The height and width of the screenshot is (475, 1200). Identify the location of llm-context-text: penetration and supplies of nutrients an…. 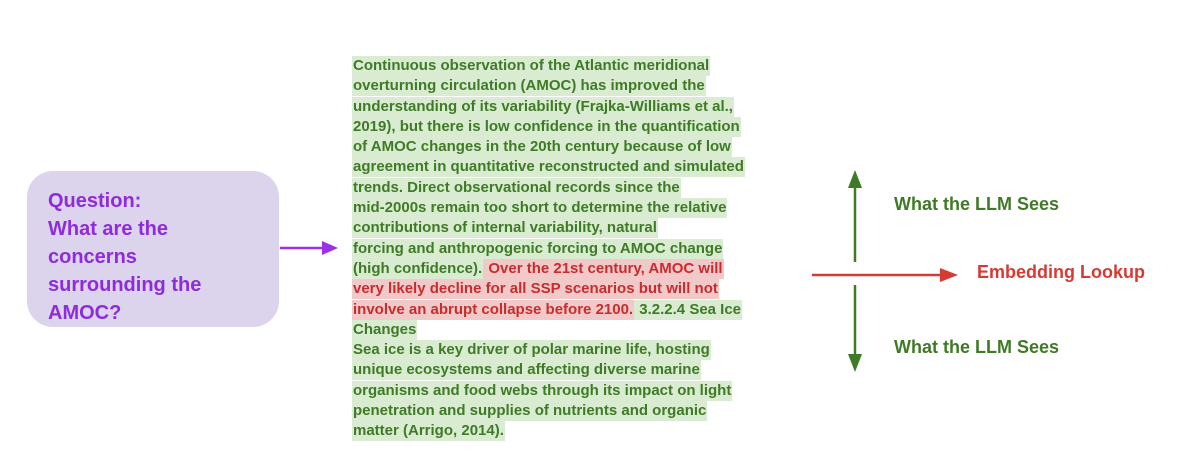
(530, 411).